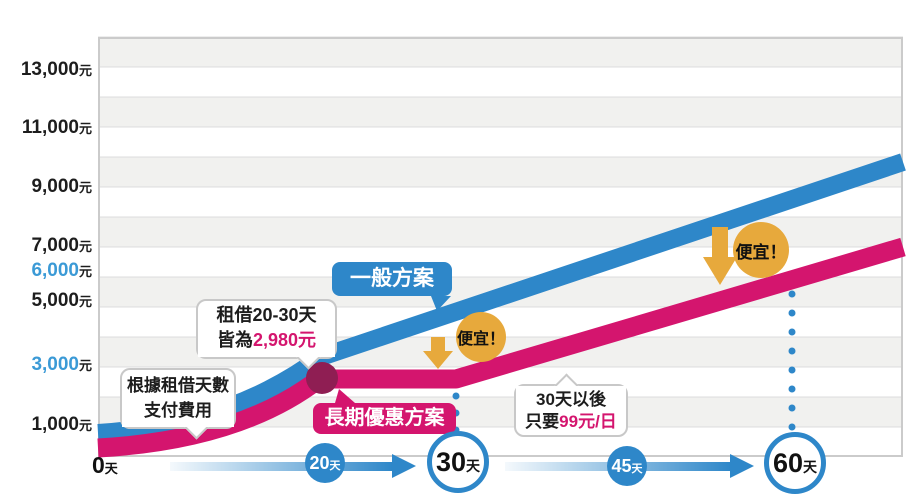 The width and height of the screenshot is (921, 496). Describe the element at coordinates (61, 186) in the screenshot. I see `y-axis-label: 9,000元` at that location.